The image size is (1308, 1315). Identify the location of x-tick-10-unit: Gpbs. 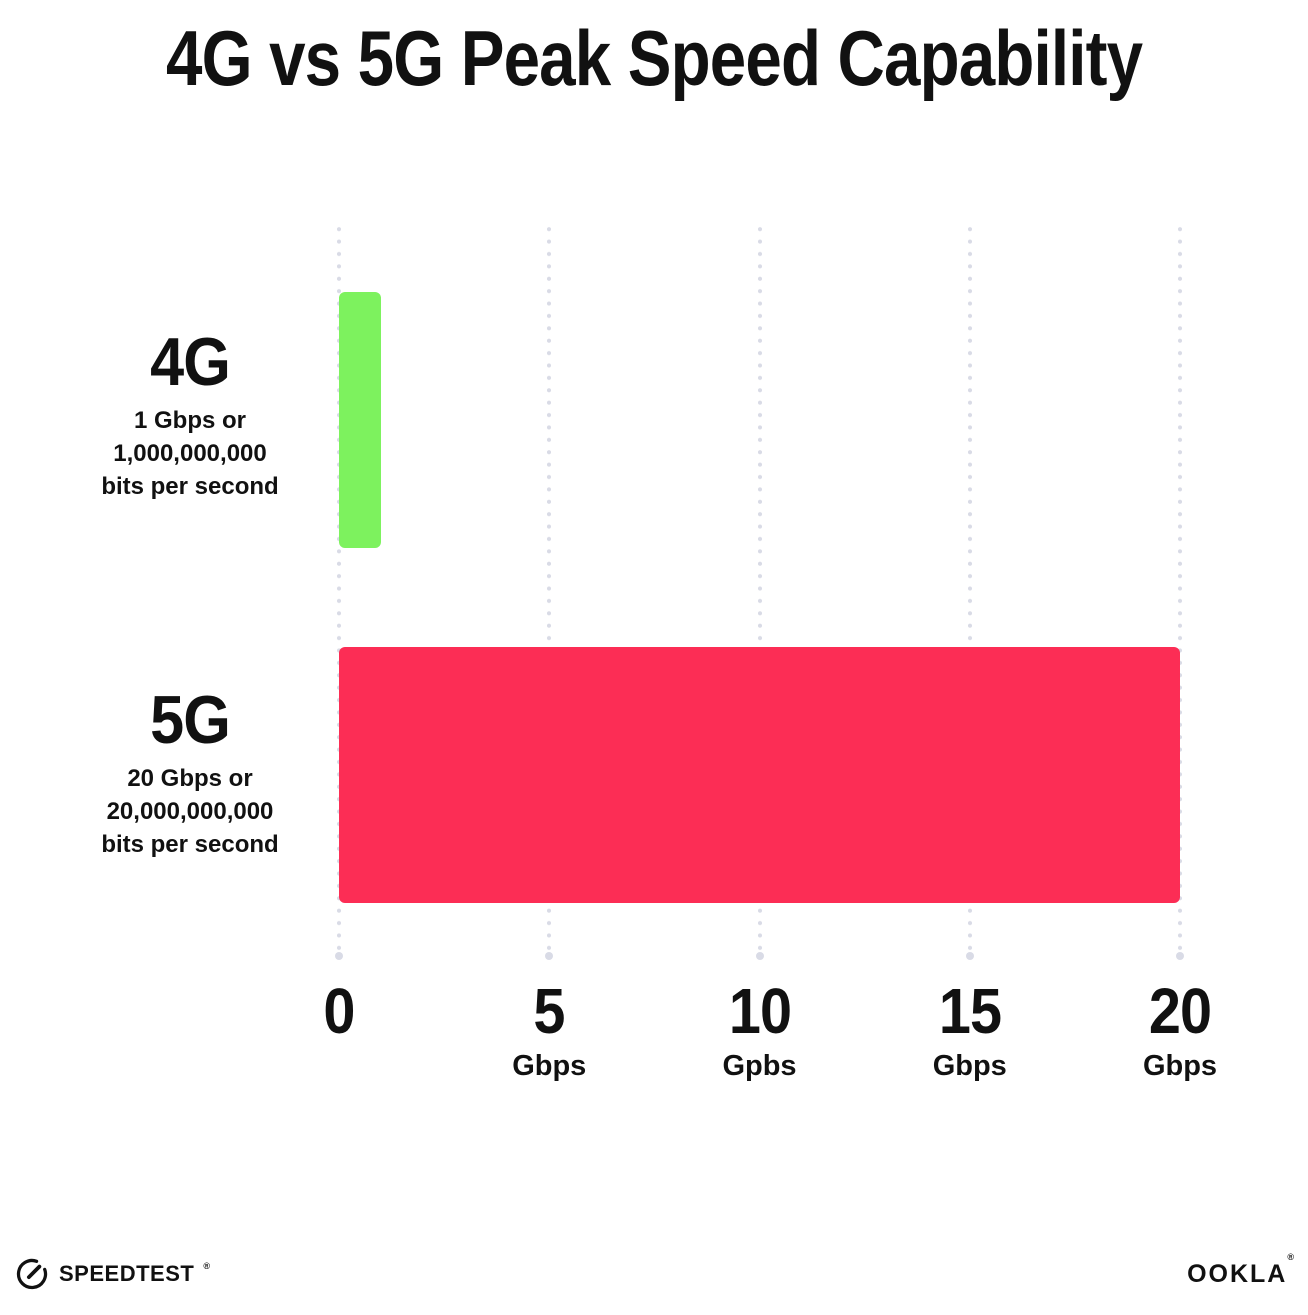
(759, 1066).